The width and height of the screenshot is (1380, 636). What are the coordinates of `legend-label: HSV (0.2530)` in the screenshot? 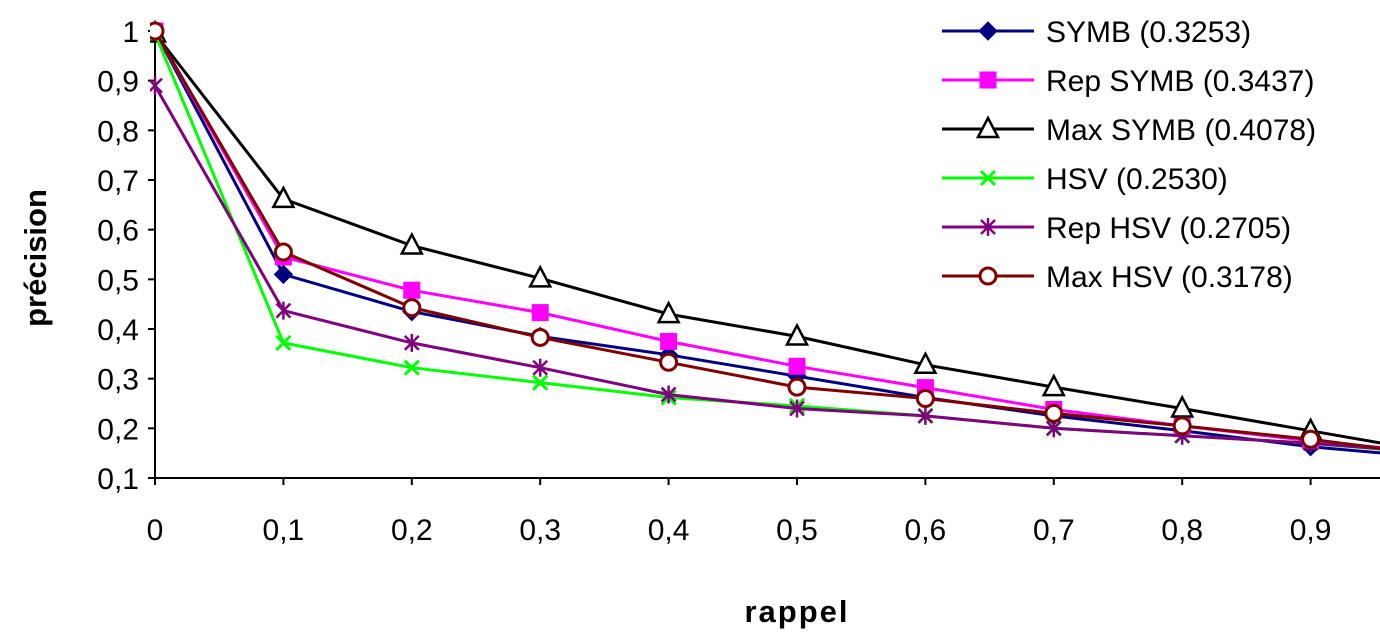 It's located at (1137, 179).